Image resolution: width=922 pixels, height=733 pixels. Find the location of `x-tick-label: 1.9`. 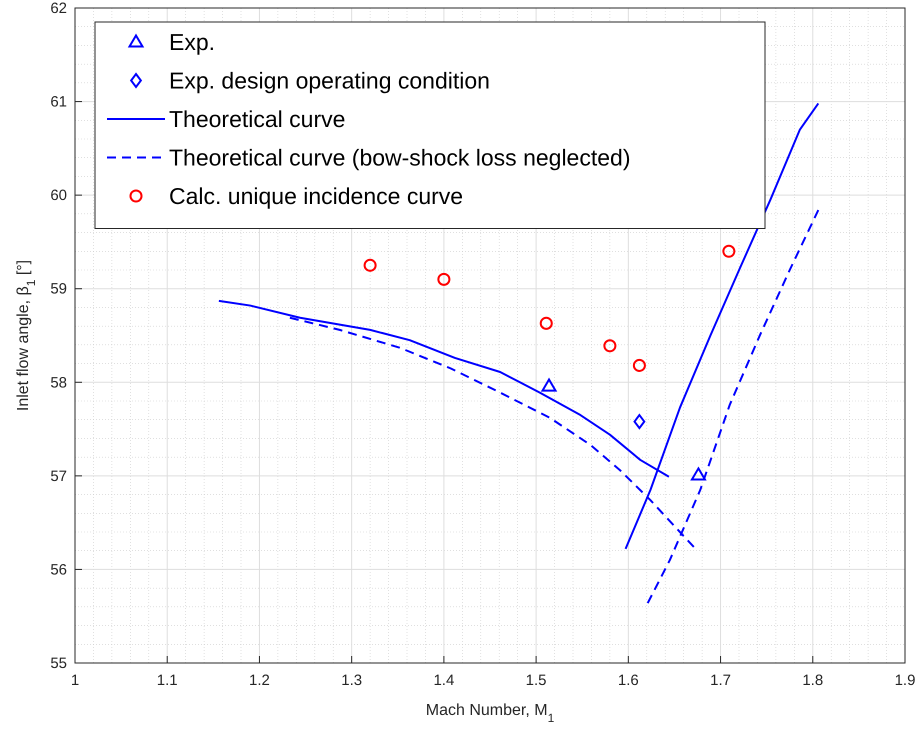

x-tick-label: 1.9 is located at coordinates (905, 680).